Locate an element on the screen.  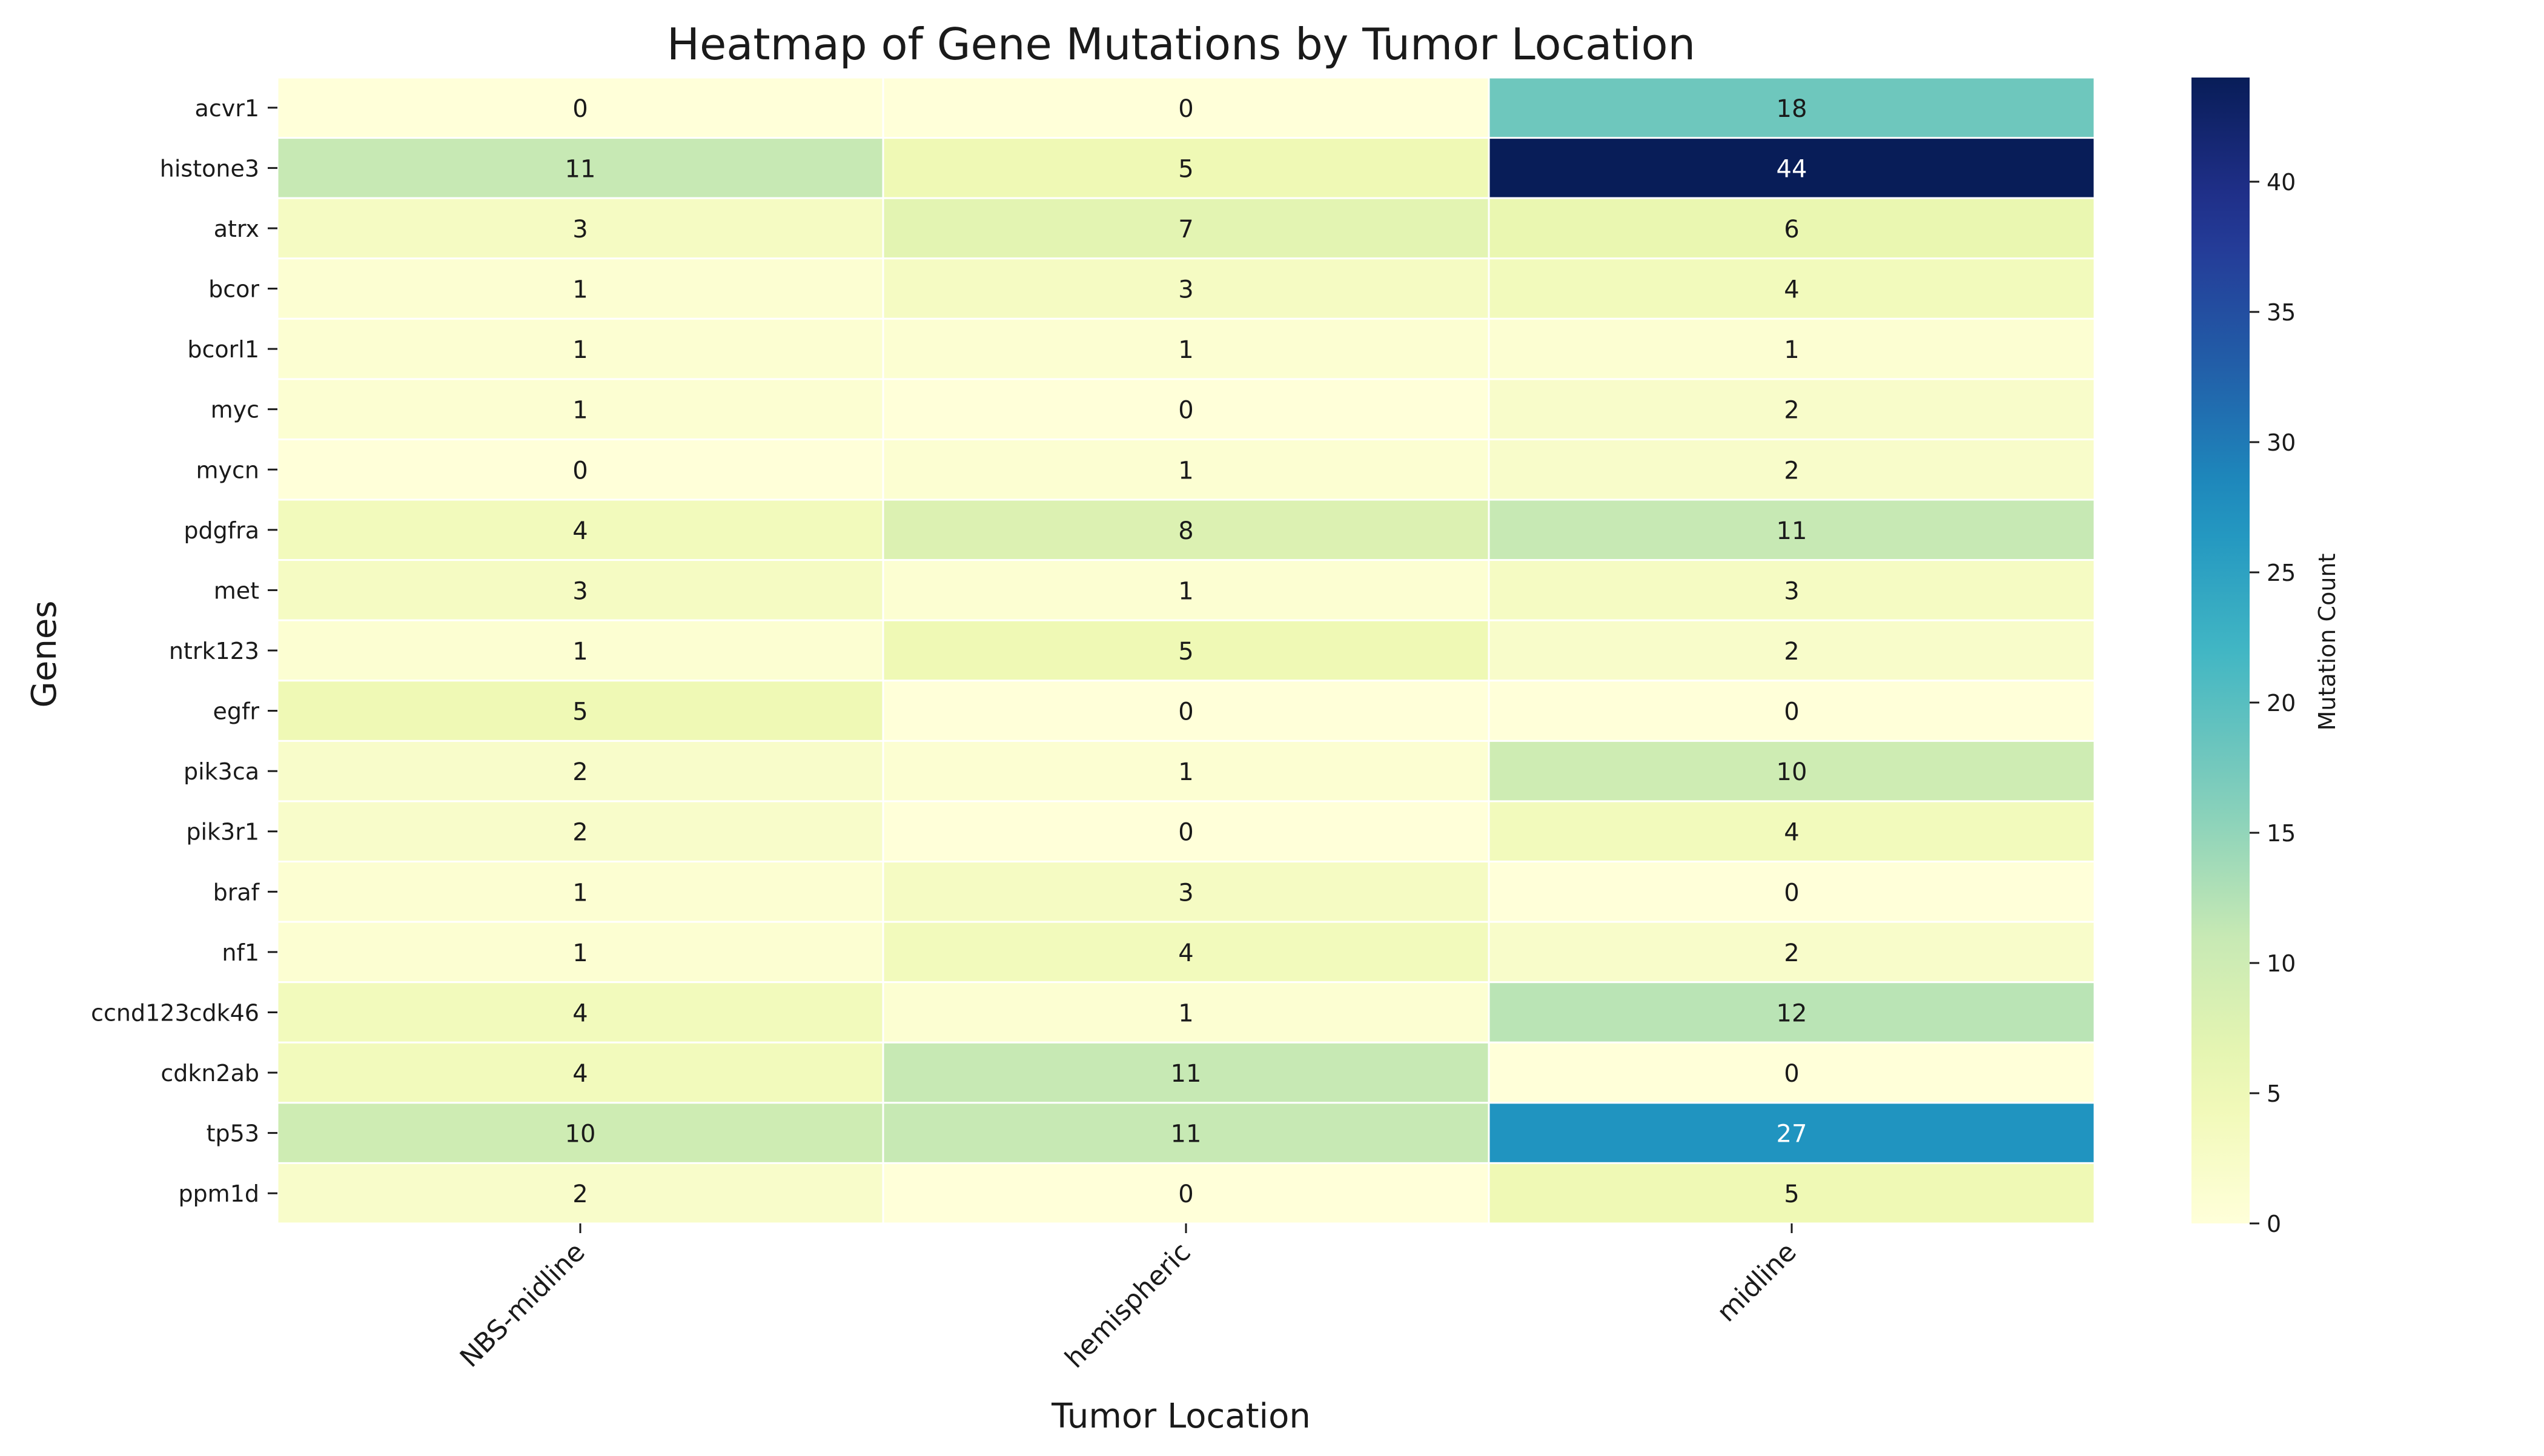
row-label: pik3r1 is located at coordinates (222, 832).